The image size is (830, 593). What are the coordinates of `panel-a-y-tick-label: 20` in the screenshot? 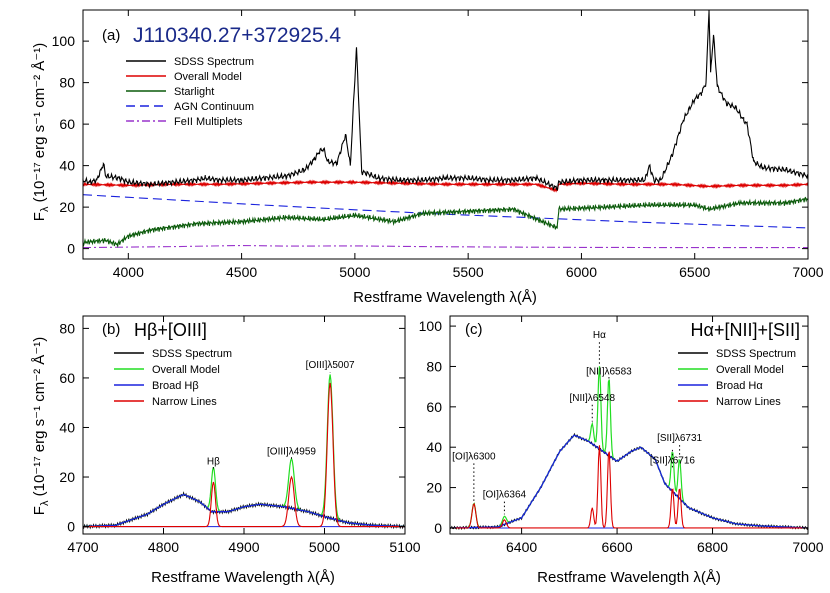 It's located at (67, 207).